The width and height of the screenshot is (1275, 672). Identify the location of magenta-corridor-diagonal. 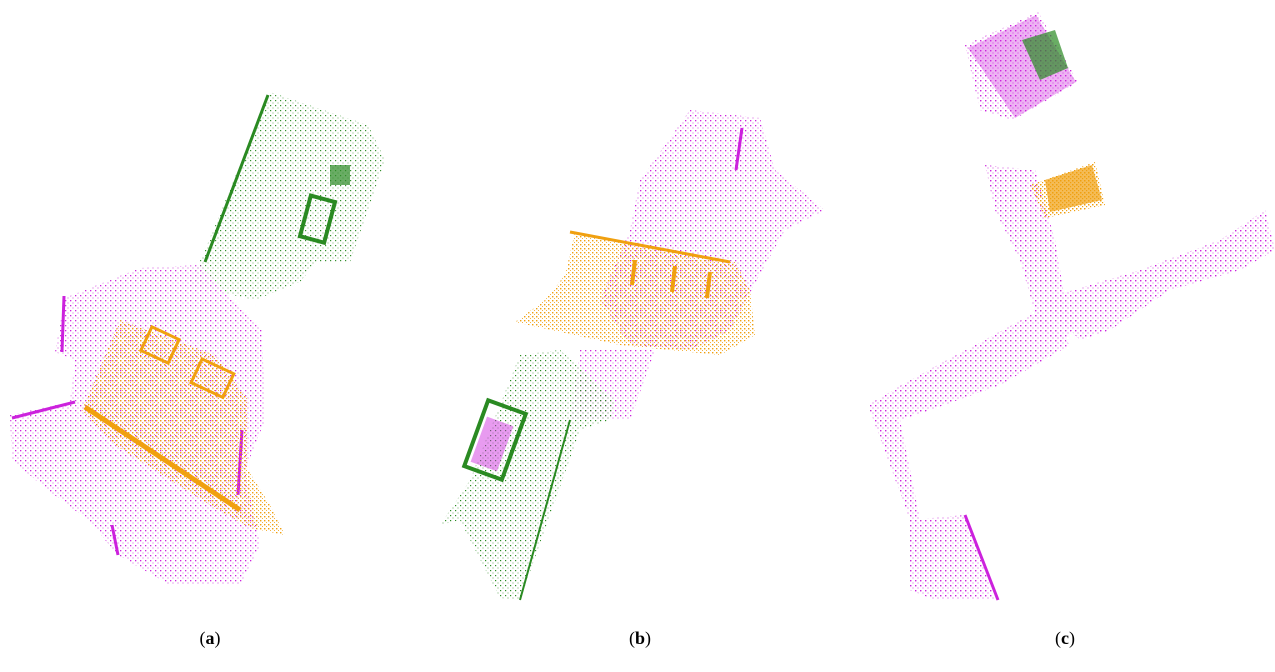
(969, 365).